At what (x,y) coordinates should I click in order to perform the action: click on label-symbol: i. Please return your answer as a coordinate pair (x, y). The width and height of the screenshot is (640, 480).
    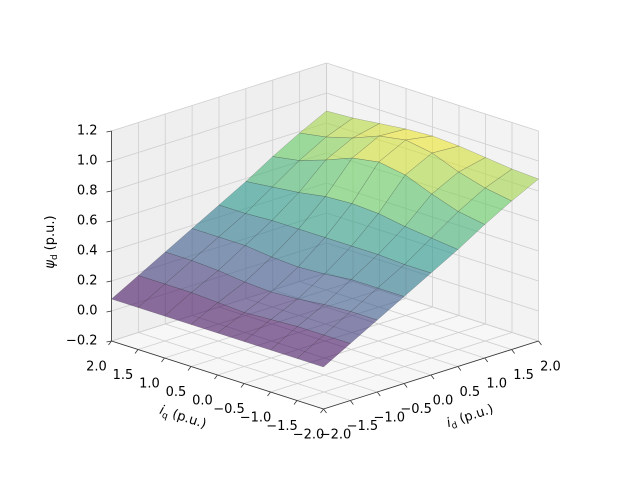
    Looking at the image, I should click on (449, 423).